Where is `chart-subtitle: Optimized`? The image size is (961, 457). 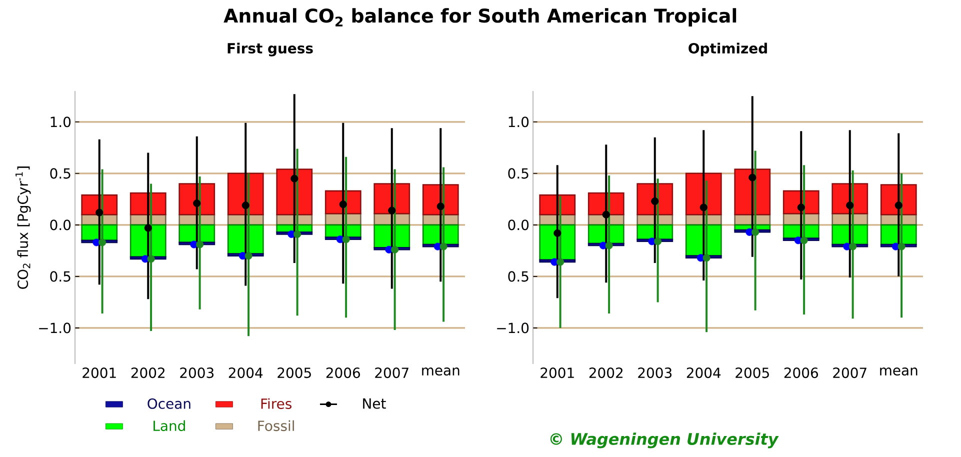 chart-subtitle: Optimized is located at coordinates (727, 49).